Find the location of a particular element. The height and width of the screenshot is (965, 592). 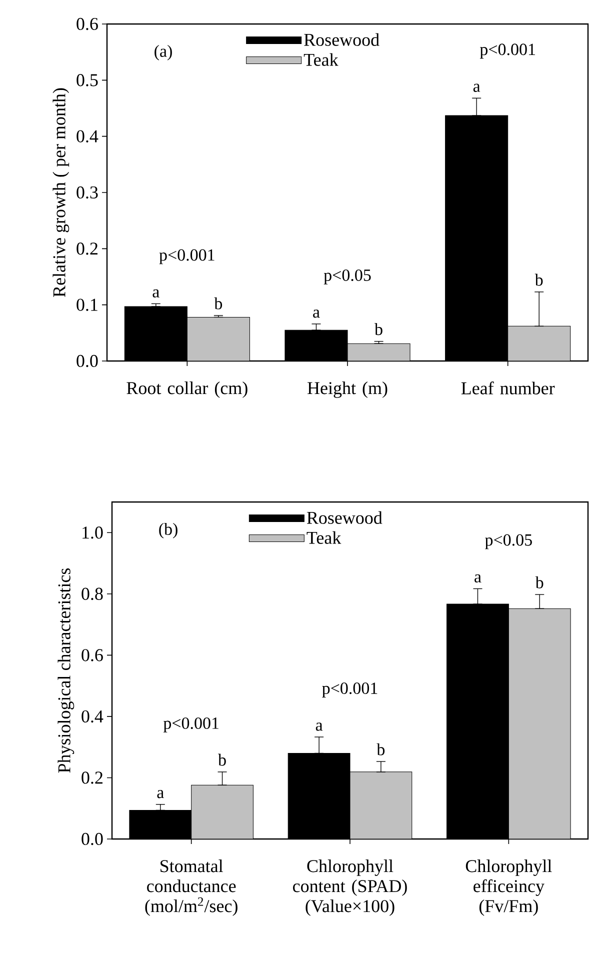

y-tick-label: 0.1 is located at coordinates (87, 304).